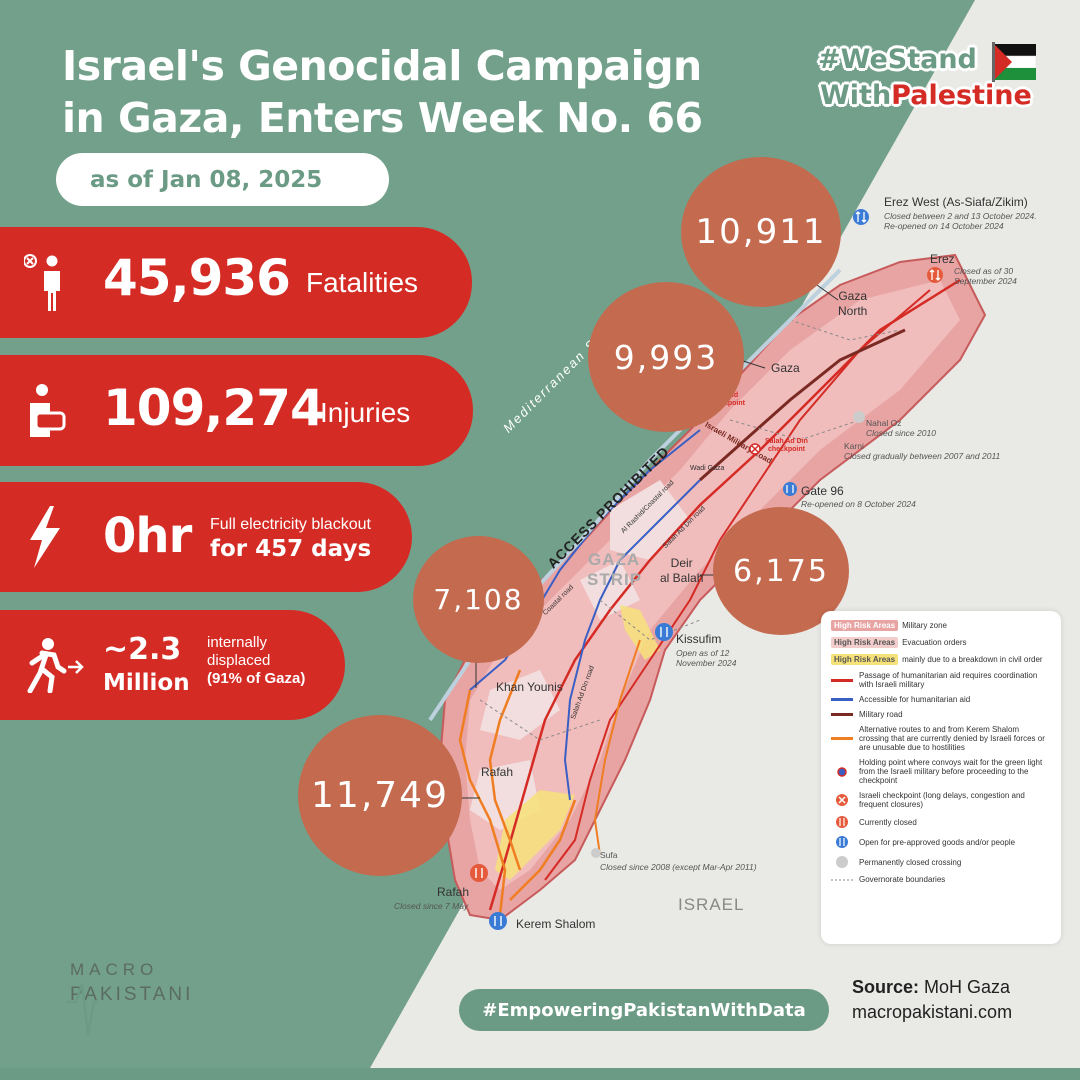  Describe the element at coordinates (142, 649) in the screenshot. I see `displaced-value: ~2.3` at that location.